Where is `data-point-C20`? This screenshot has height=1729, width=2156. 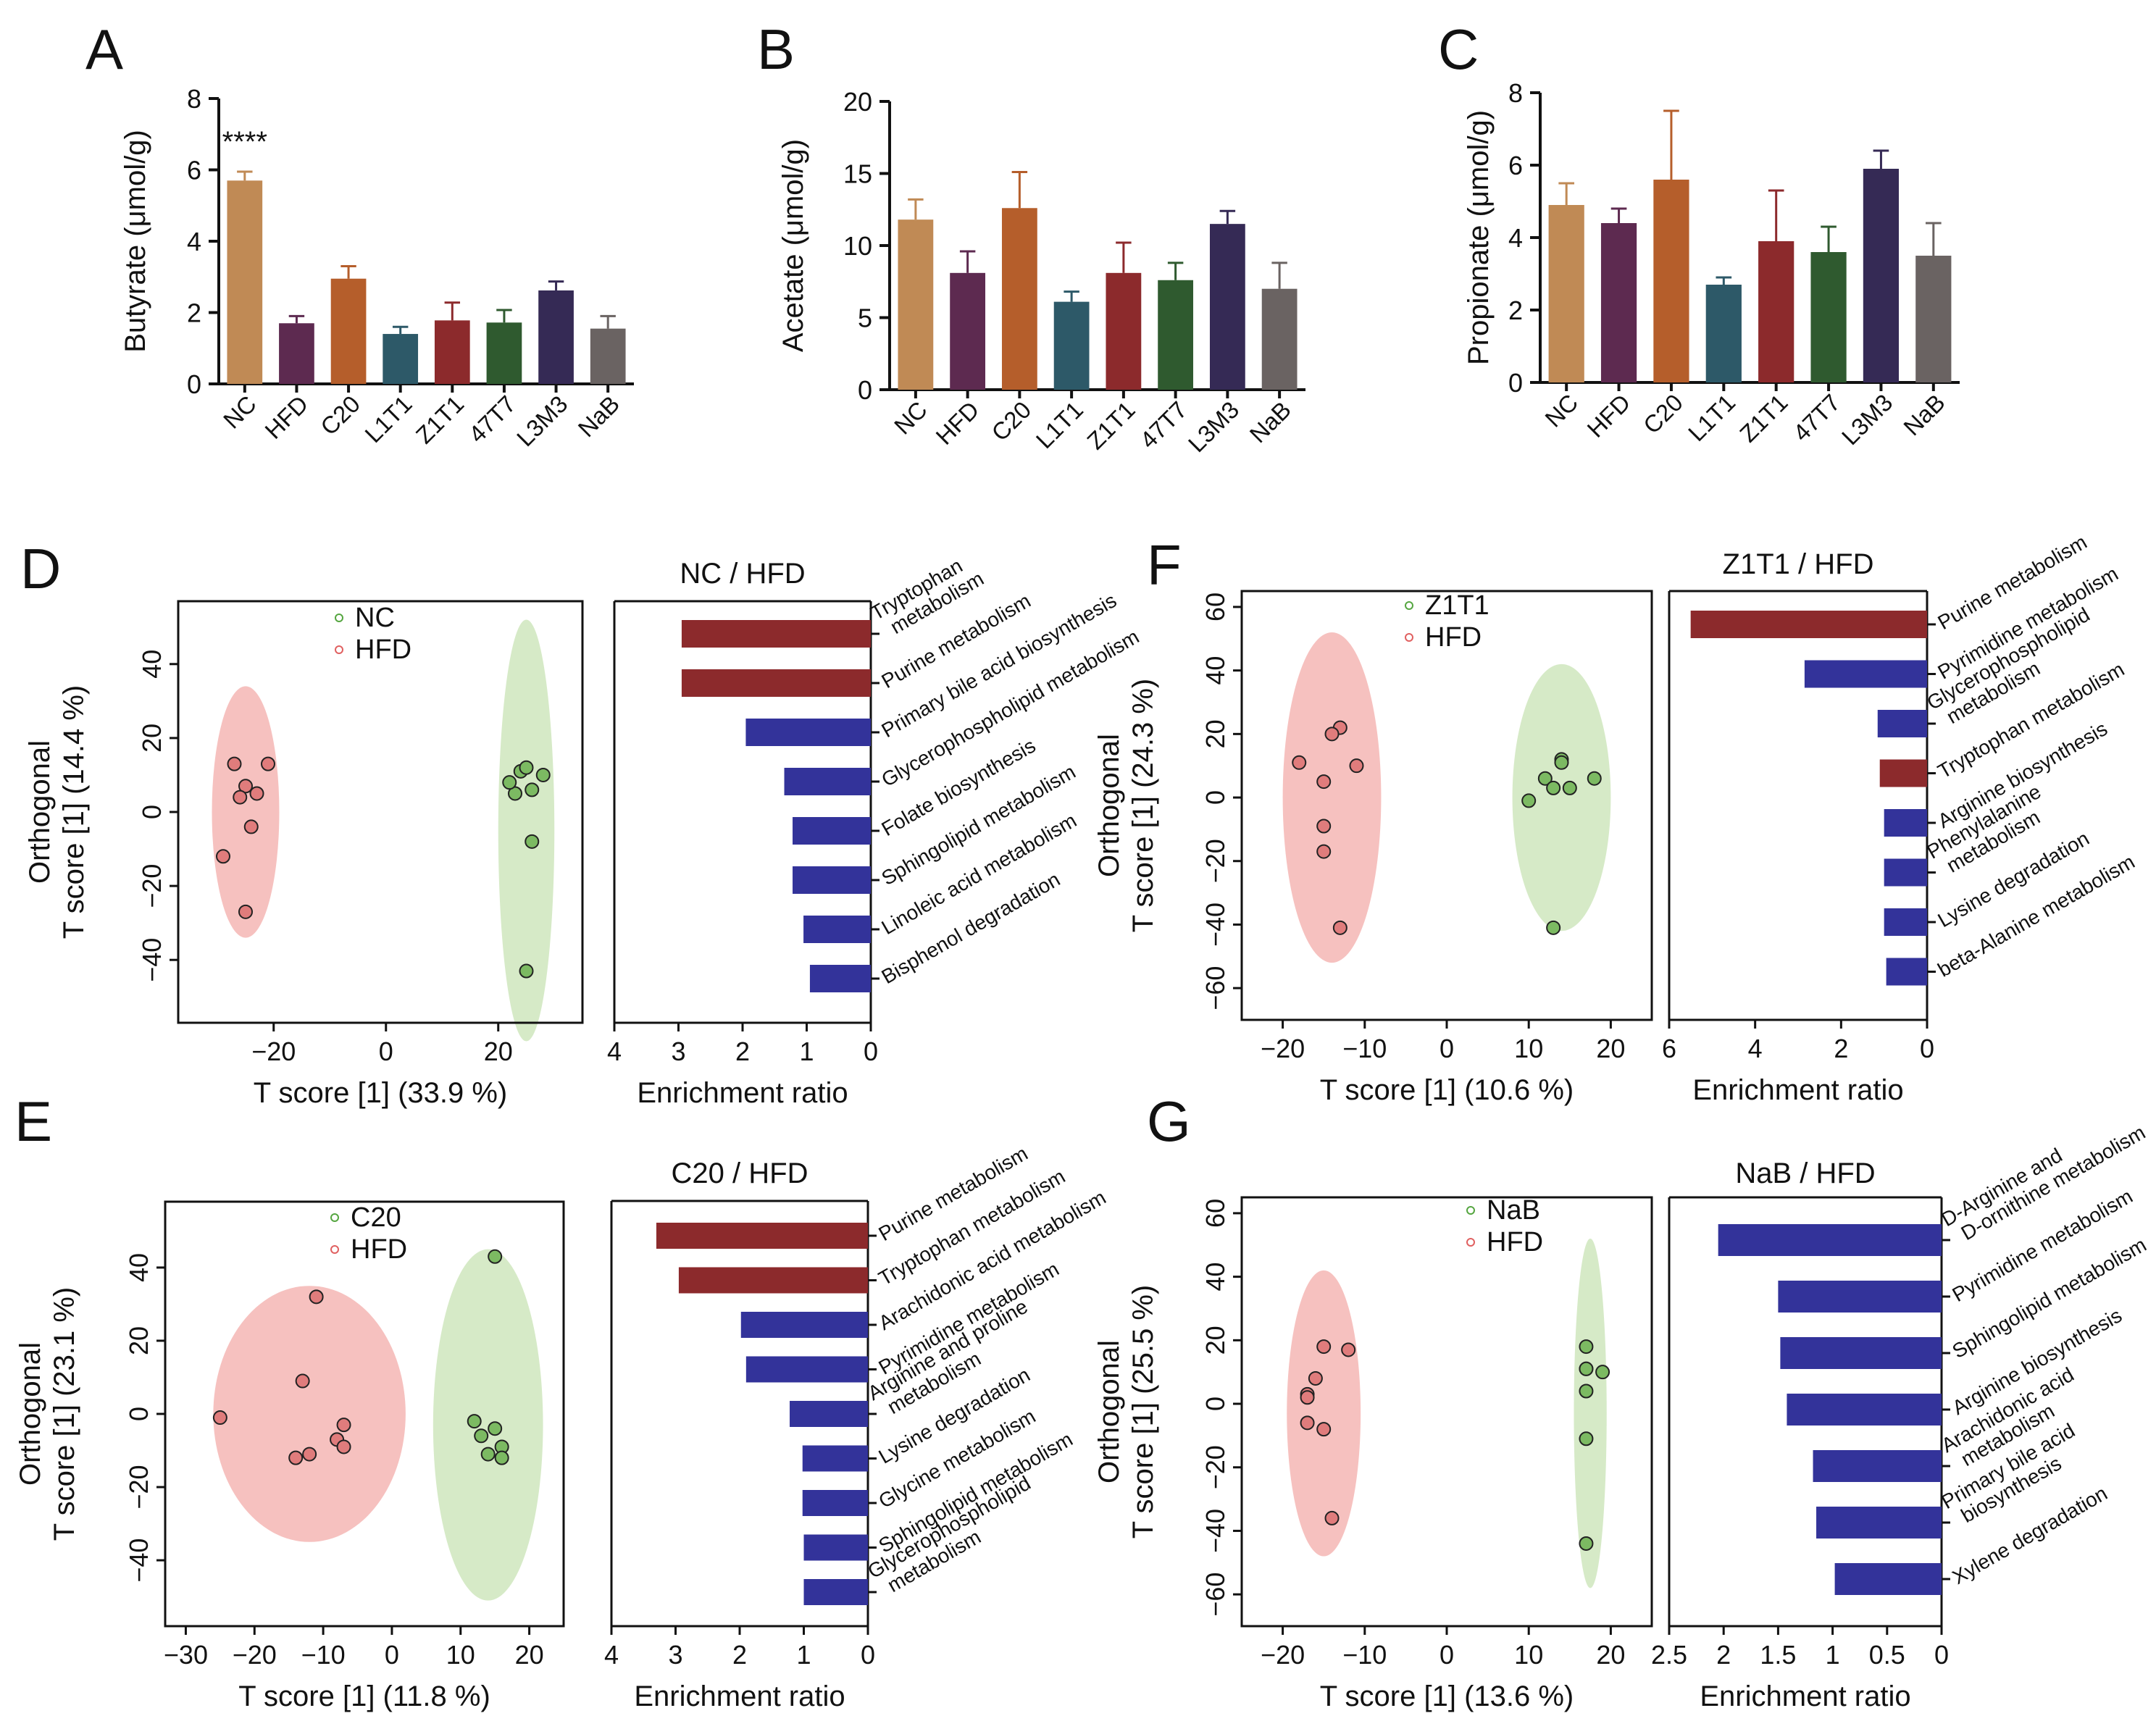 data-point-C20 is located at coordinates (502, 1458).